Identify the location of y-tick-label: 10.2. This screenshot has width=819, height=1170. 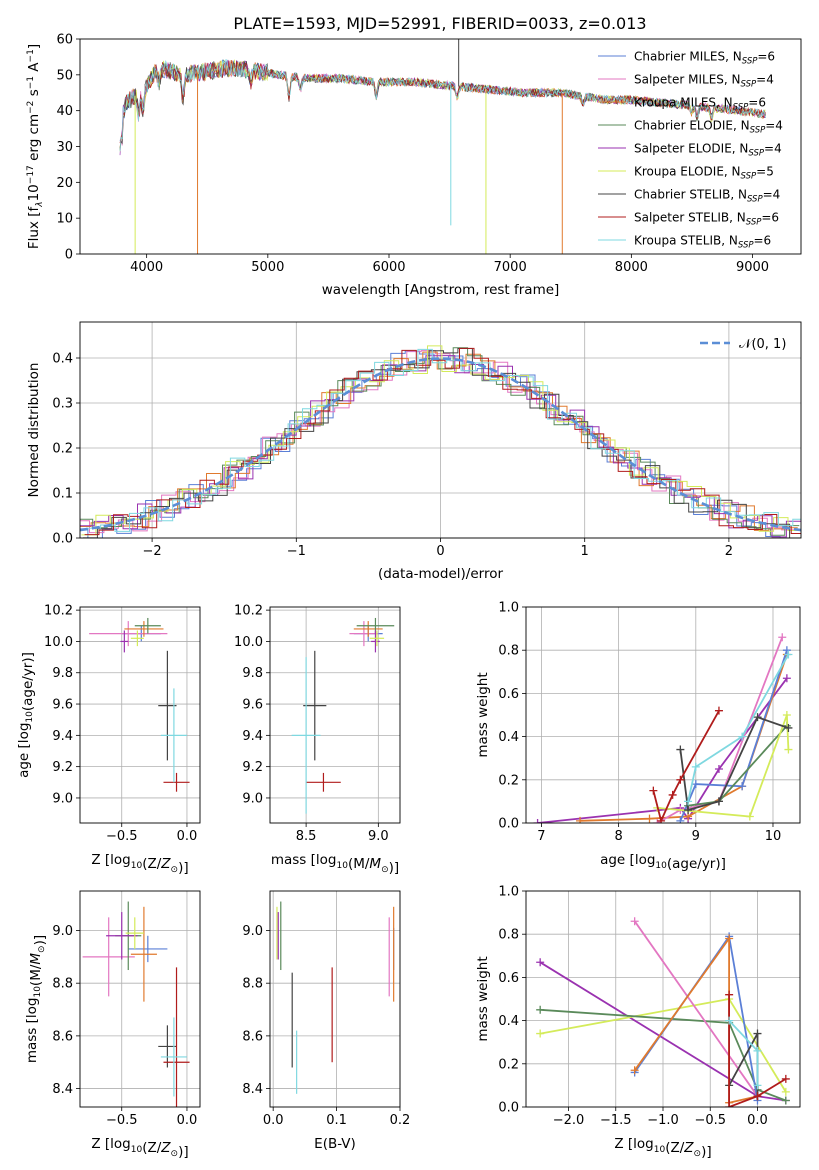
(58, 611).